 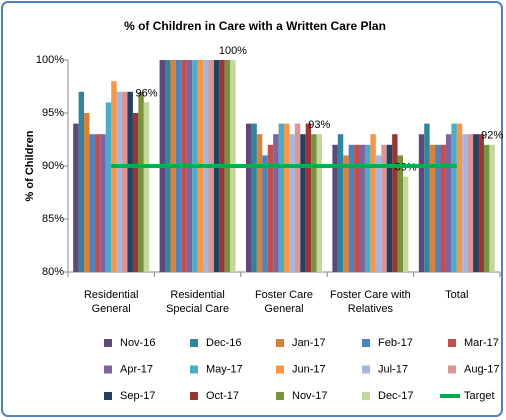 I want to click on legend-label: Jul-17, so click(x=393, y=369).